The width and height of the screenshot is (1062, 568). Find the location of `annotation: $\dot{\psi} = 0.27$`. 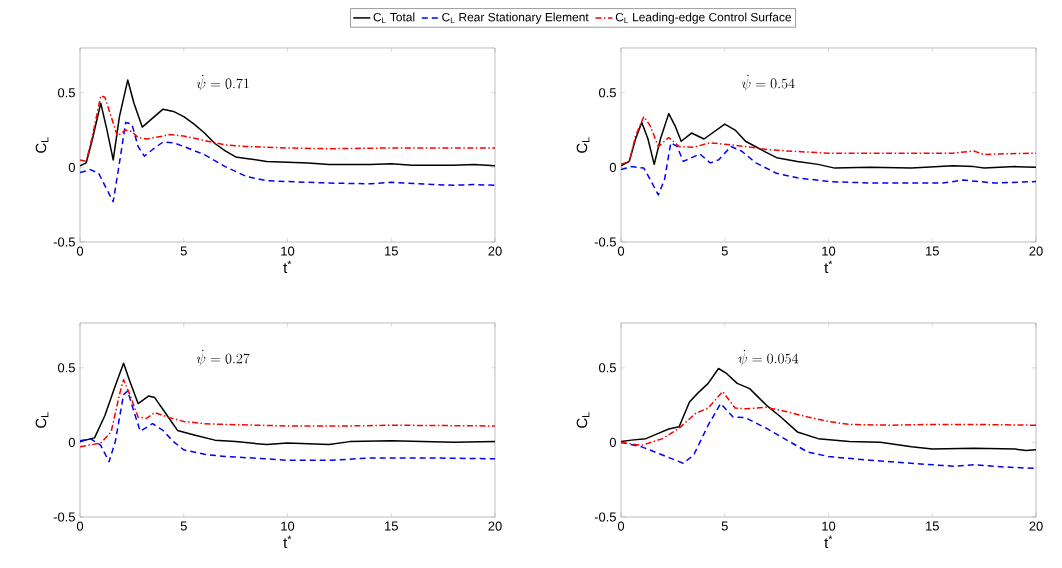

annotation: $\dot{\psi} = 0.27$ is located at coordinates (223, 358).